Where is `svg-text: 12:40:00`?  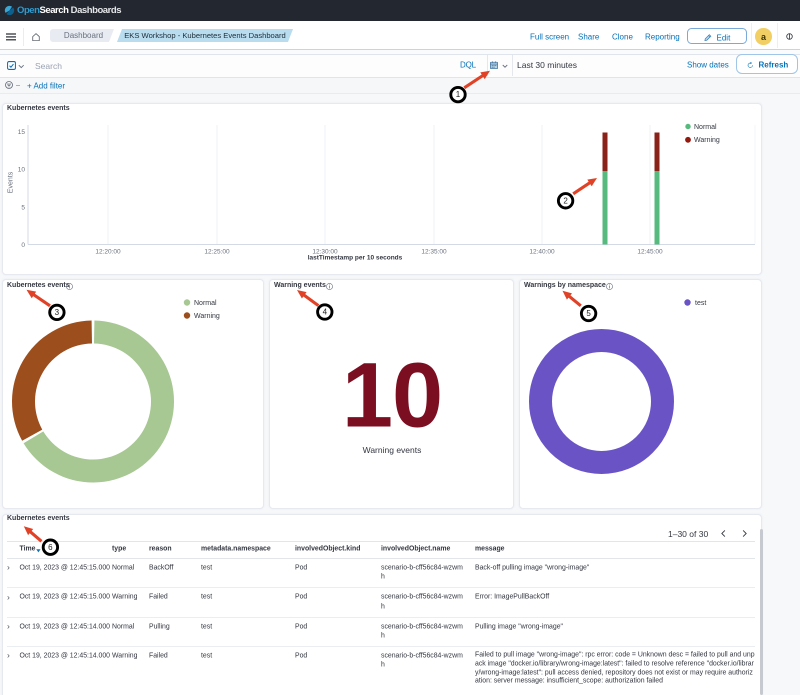
svg-text: 12:40:00 is located at coordinates (542, 252).